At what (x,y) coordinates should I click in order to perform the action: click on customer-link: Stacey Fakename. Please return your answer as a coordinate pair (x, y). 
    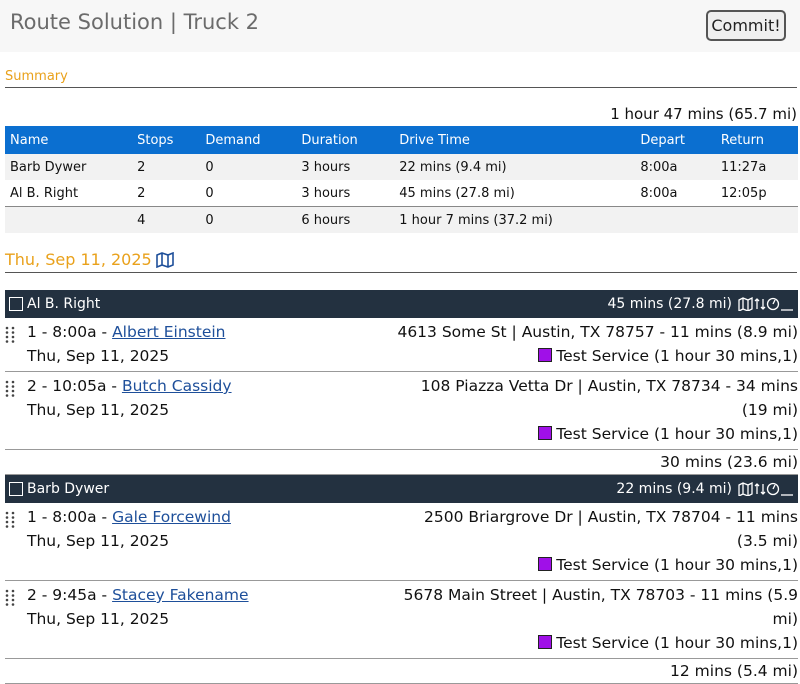
    Looking at the image, I should click on (180, 595).